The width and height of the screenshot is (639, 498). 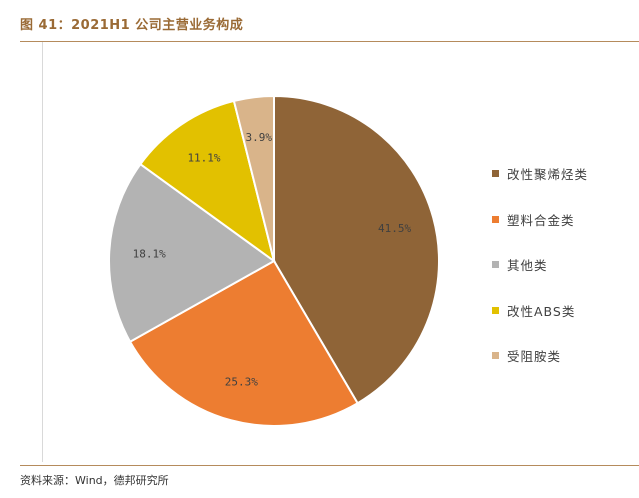 What do you see at coordinates (527, 265) in the screenshot?
I see `legend-label: 其他类` at bounding box center [527, 265].